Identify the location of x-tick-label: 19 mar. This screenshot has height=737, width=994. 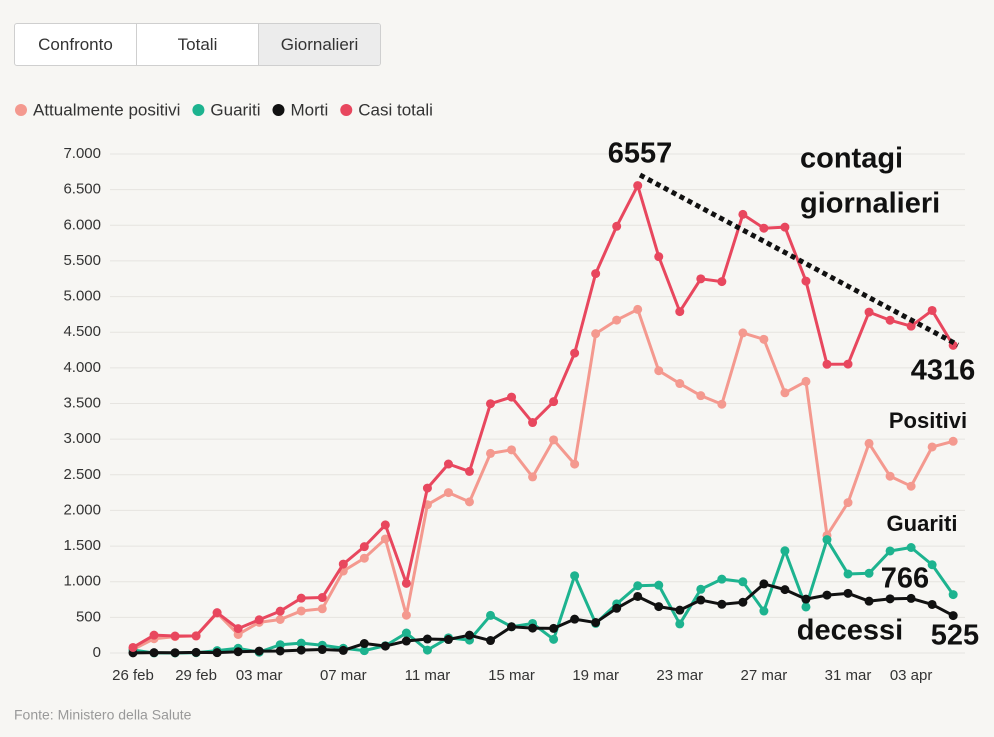
(595, 675).